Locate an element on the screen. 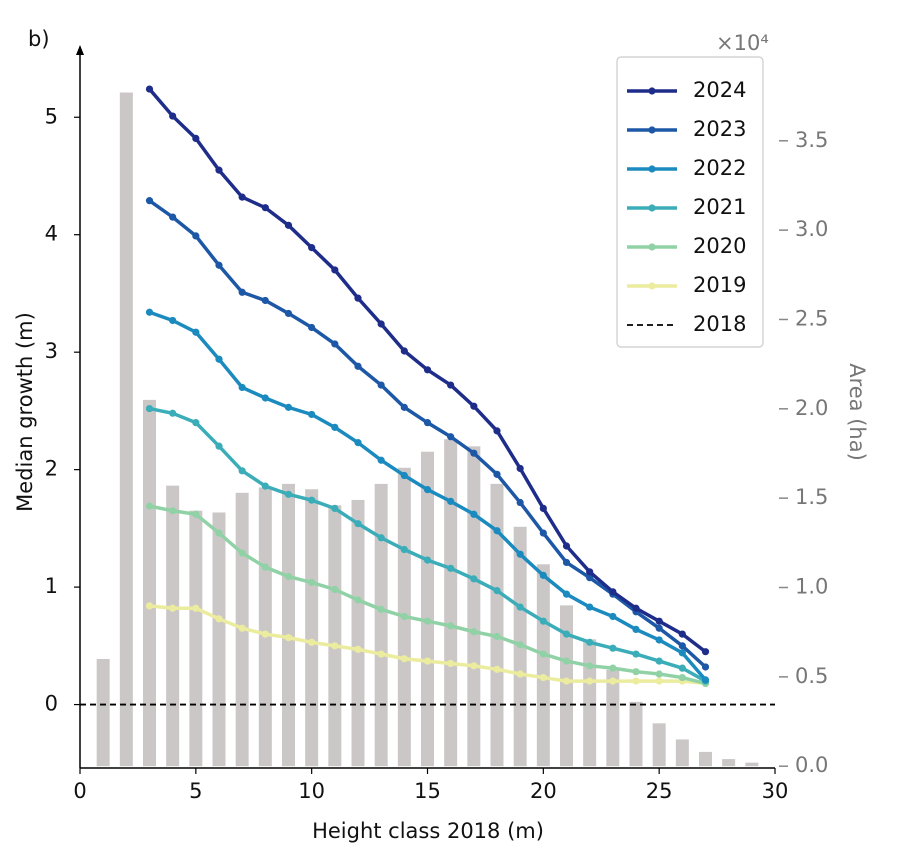 The height and width of the screenshot is (864, 921). x-tick-label: 15 is located at coordinates (427, 791).